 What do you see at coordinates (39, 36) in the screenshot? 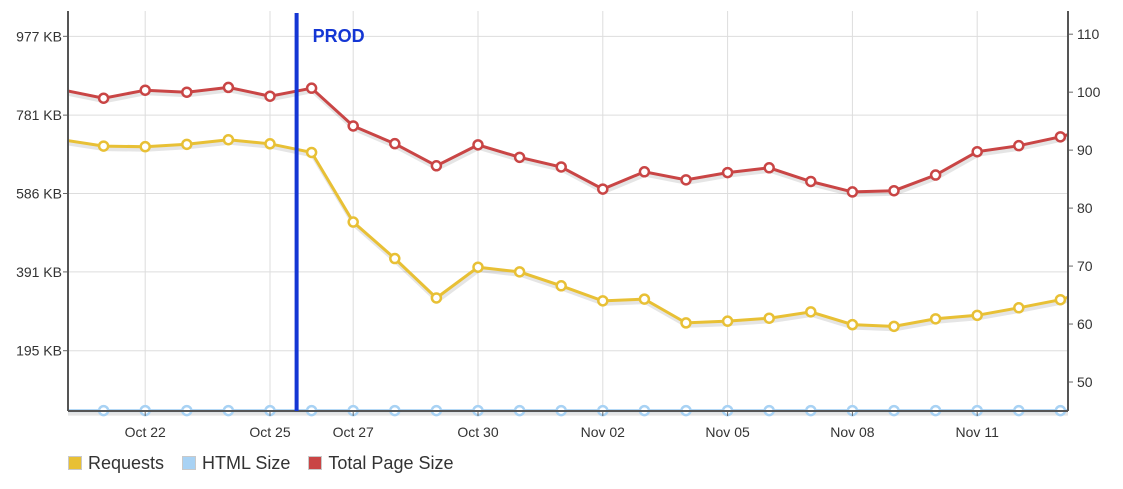
I see `y-left-tick-label: 977 KB` at bounding box center [39, 36].